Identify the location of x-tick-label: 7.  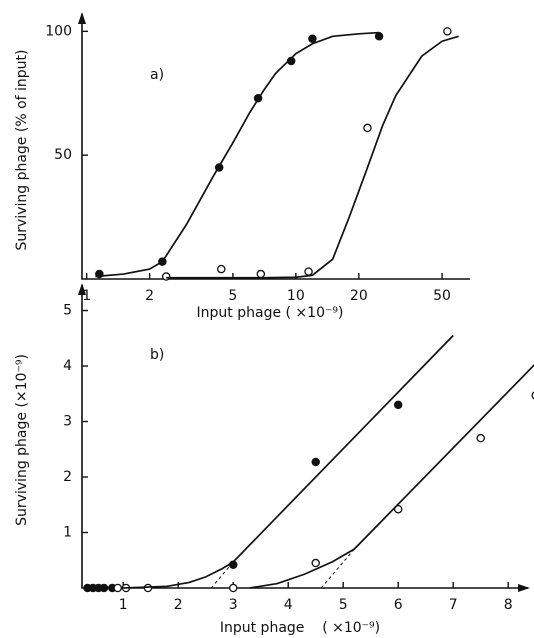
(453, 605).